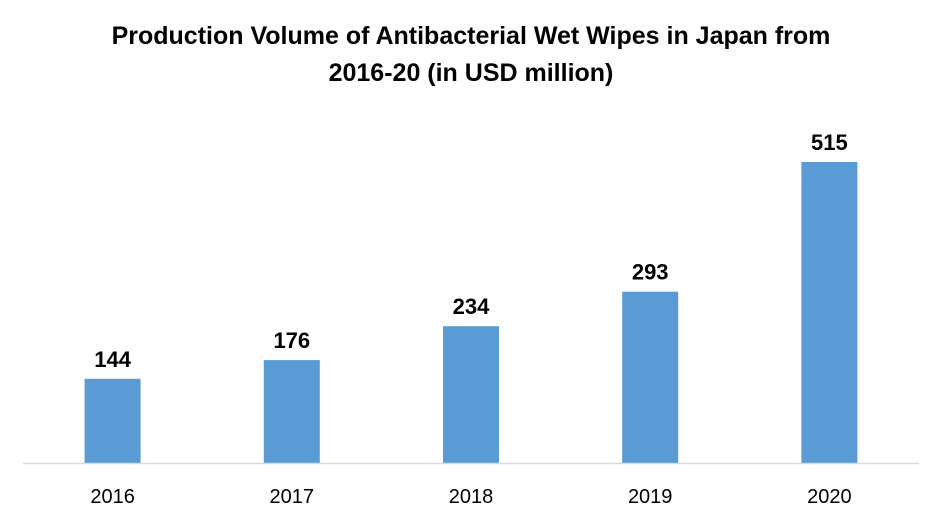 This screenshot has height=524, width=942. What do you see at coordinates (829, 312) in the screenshot?
I see `bar-2020` at bounding box center [829, 312].